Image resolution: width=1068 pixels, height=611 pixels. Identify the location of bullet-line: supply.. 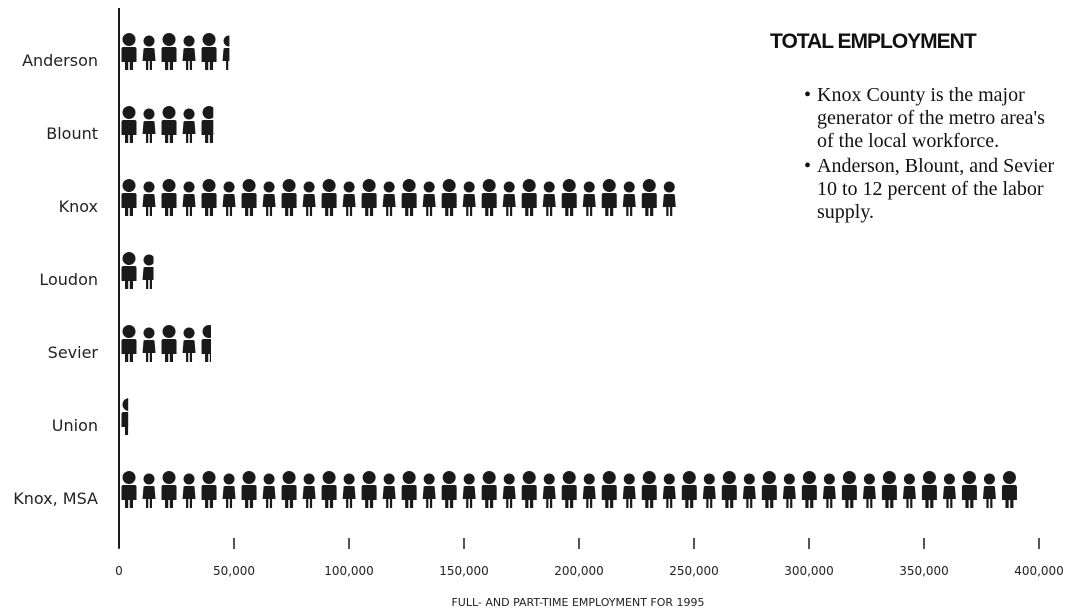
(846, 212).